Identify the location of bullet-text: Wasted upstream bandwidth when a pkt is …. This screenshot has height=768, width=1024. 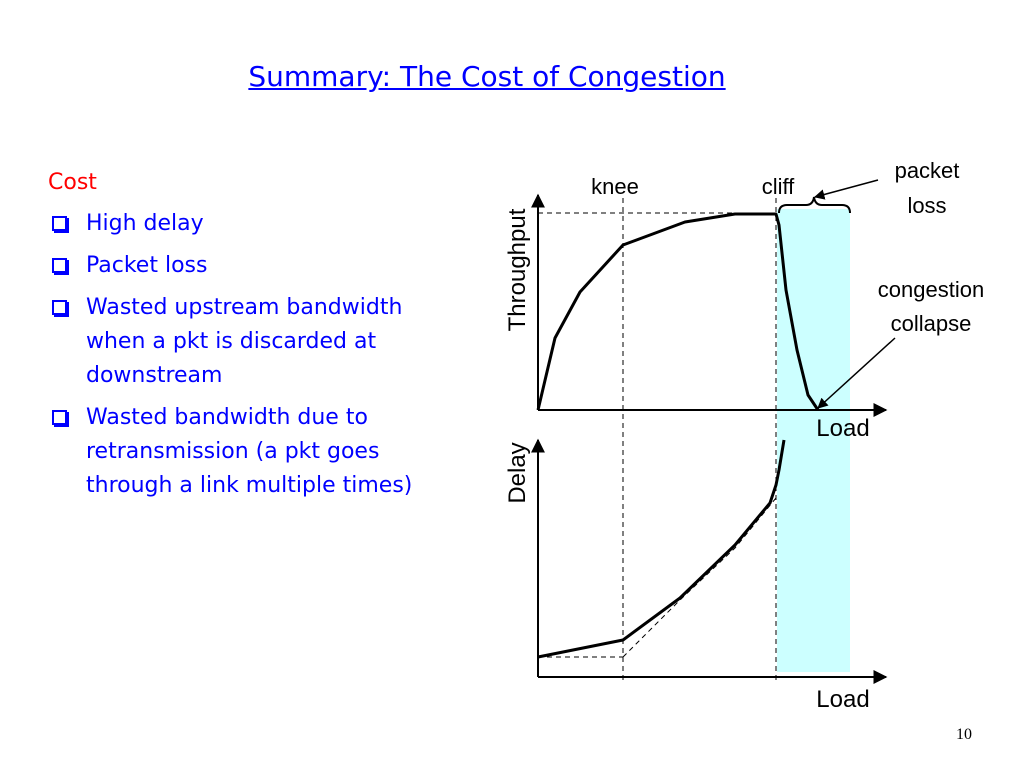
(244, 341).